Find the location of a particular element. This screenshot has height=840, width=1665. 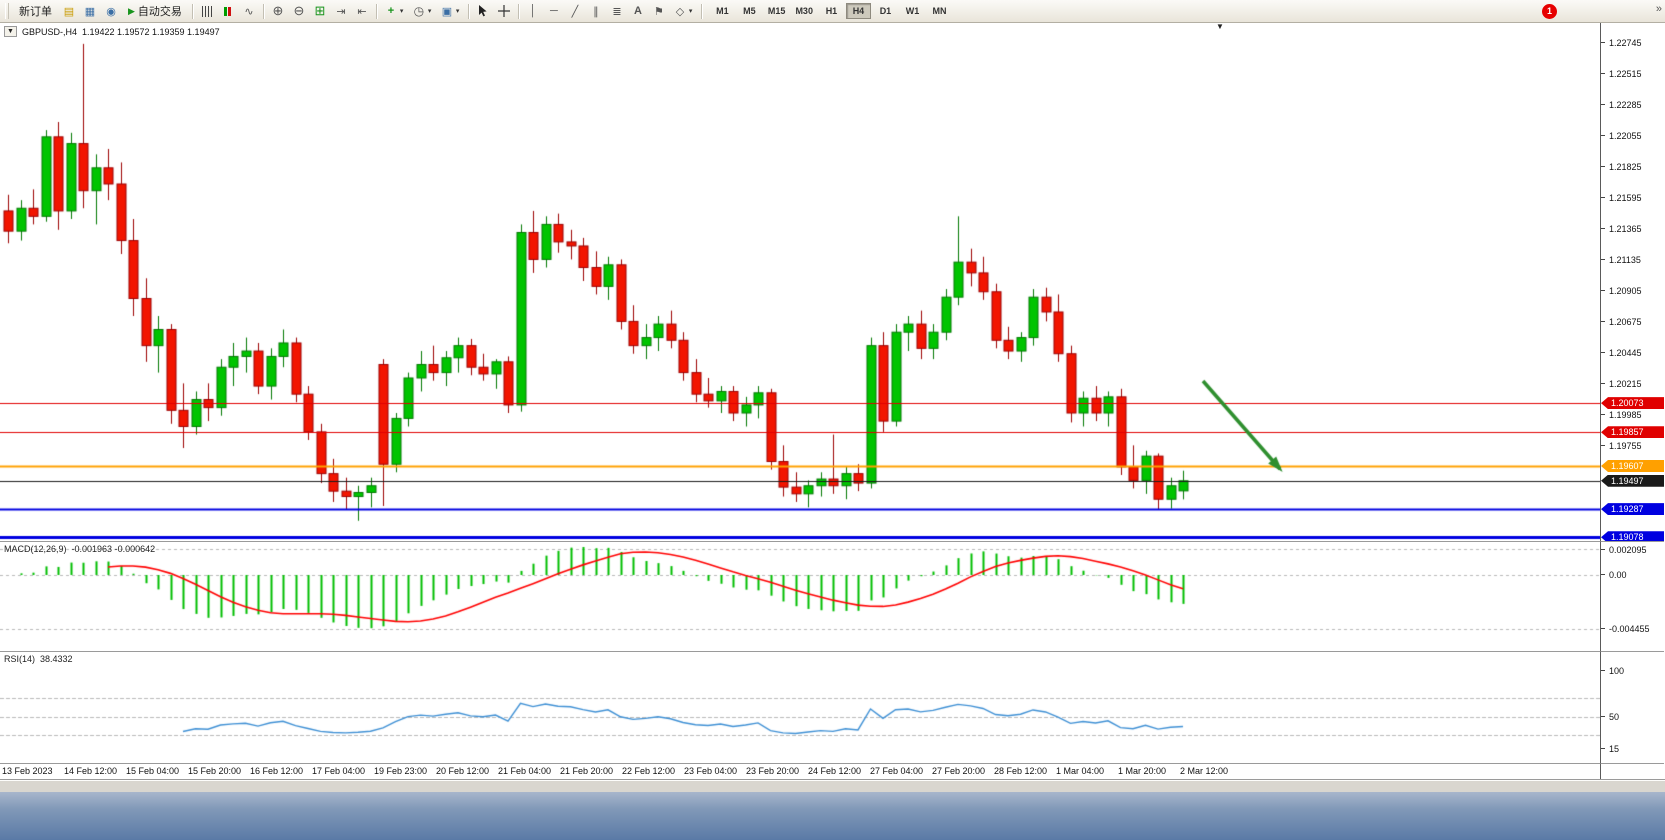

taskbar is located at coordinates (832, 816).